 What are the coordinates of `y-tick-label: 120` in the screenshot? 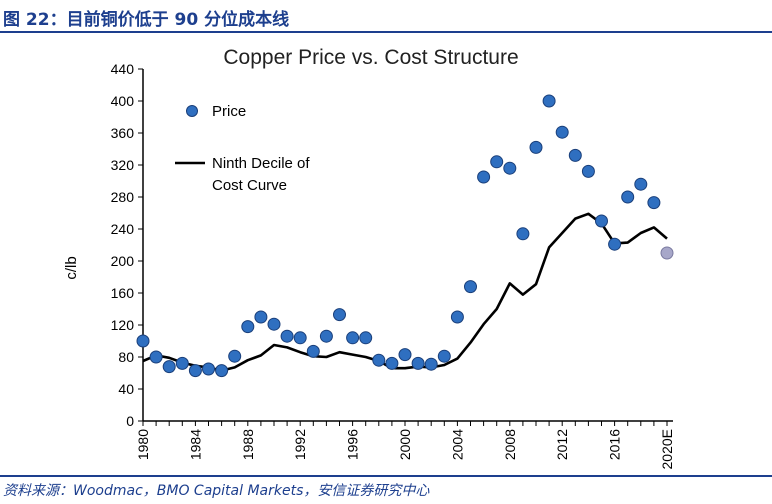 It's located at (123, 325).